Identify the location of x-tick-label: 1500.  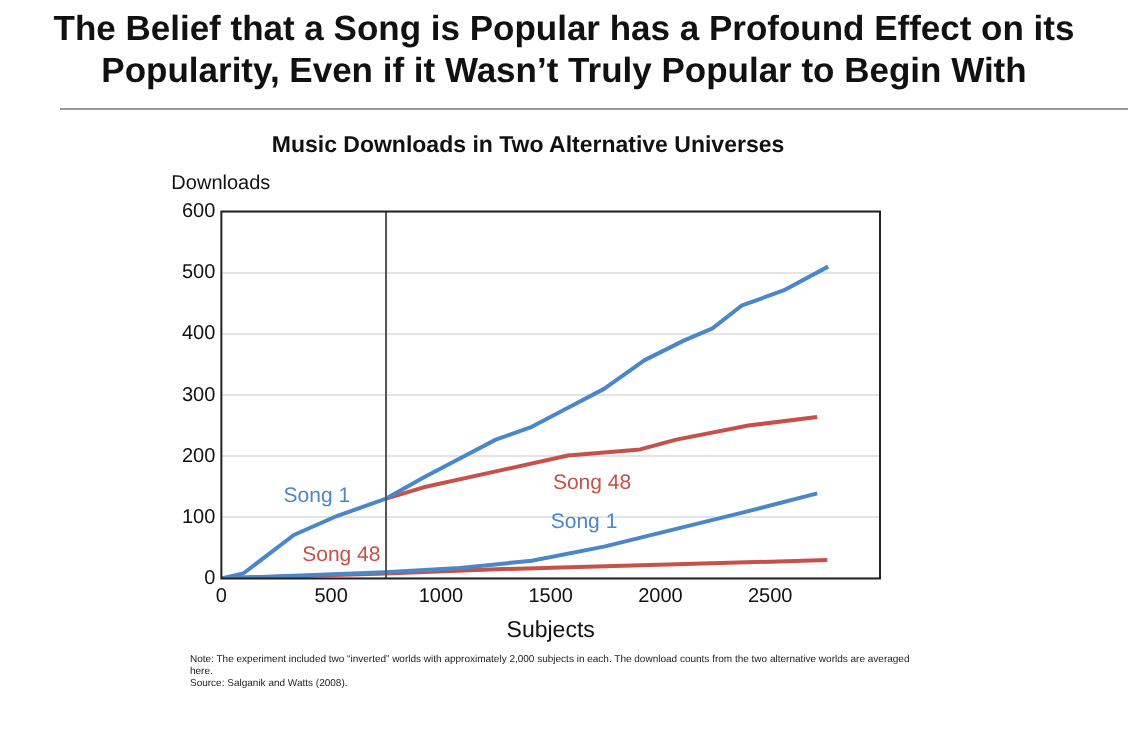
(551, 596).